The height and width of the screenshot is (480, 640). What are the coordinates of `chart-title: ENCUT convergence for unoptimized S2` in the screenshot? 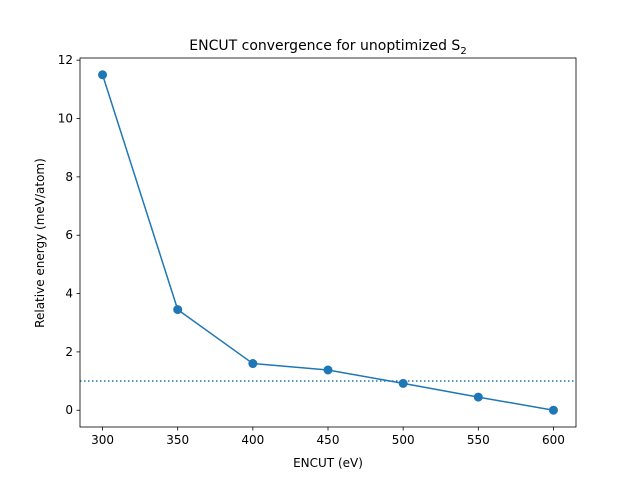 It's located at (327, 47).